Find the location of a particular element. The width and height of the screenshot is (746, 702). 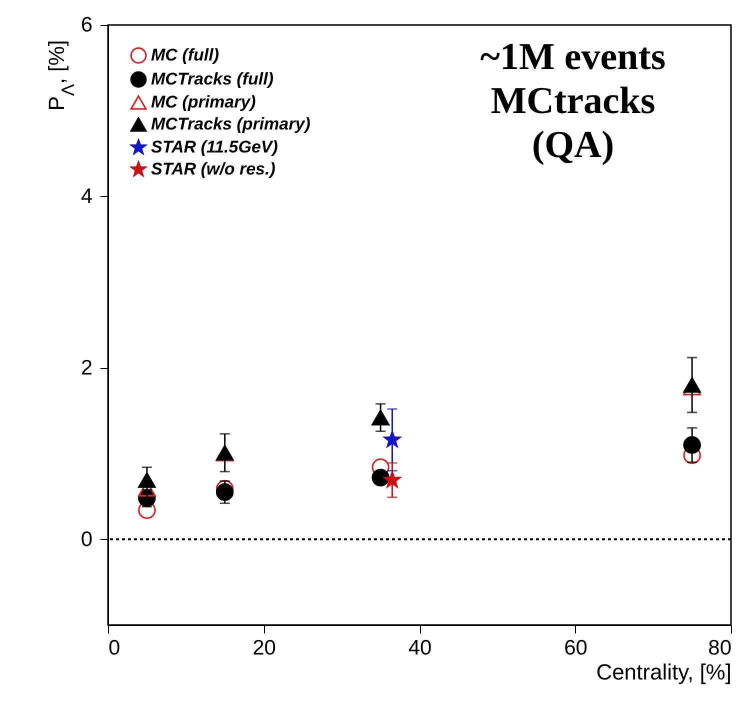

y-tick-label: 4 is located at coordinates (86, 196).